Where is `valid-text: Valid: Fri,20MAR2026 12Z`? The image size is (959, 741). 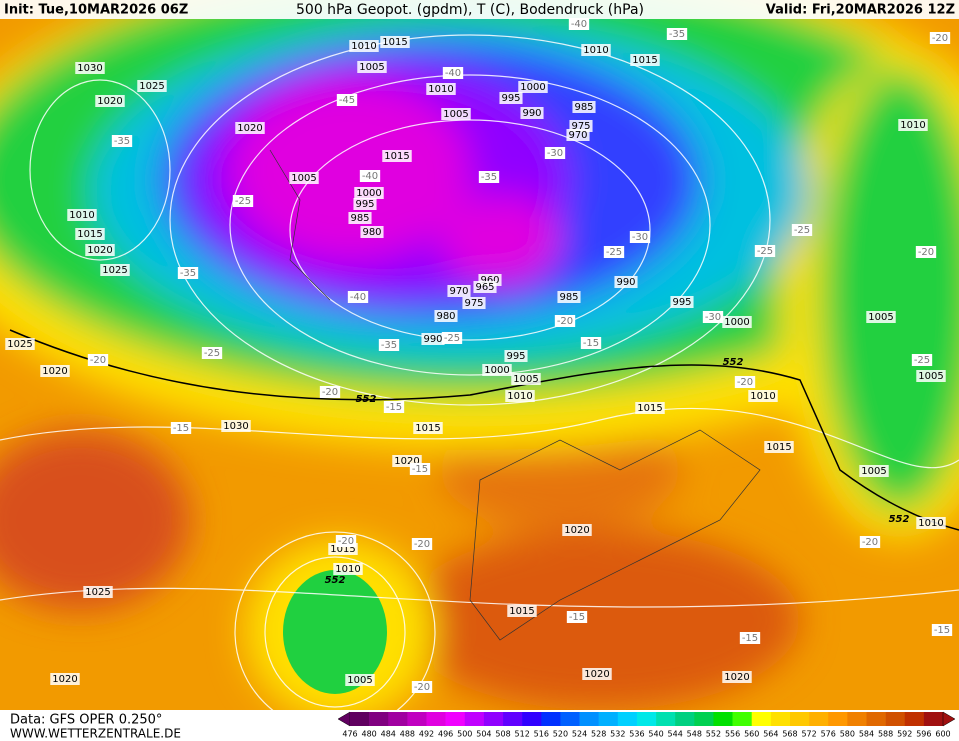 valid-text: Valid: Fri,20MAR2026 12Z is located at coordinates (860, 10).